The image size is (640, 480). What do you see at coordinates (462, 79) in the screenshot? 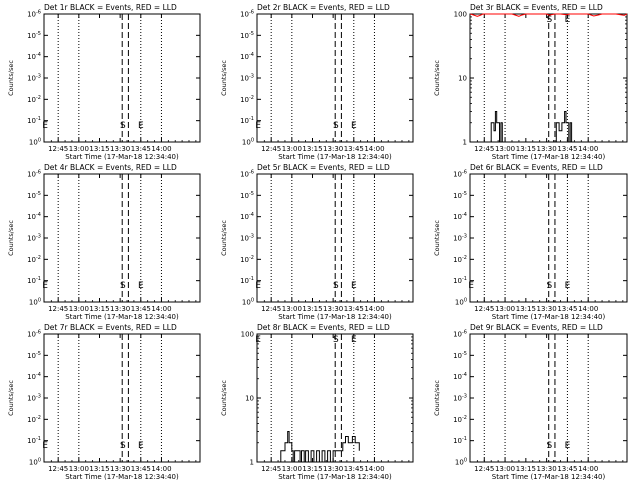
I see `y-tick-label: 10` at bounding box center [462, 79].